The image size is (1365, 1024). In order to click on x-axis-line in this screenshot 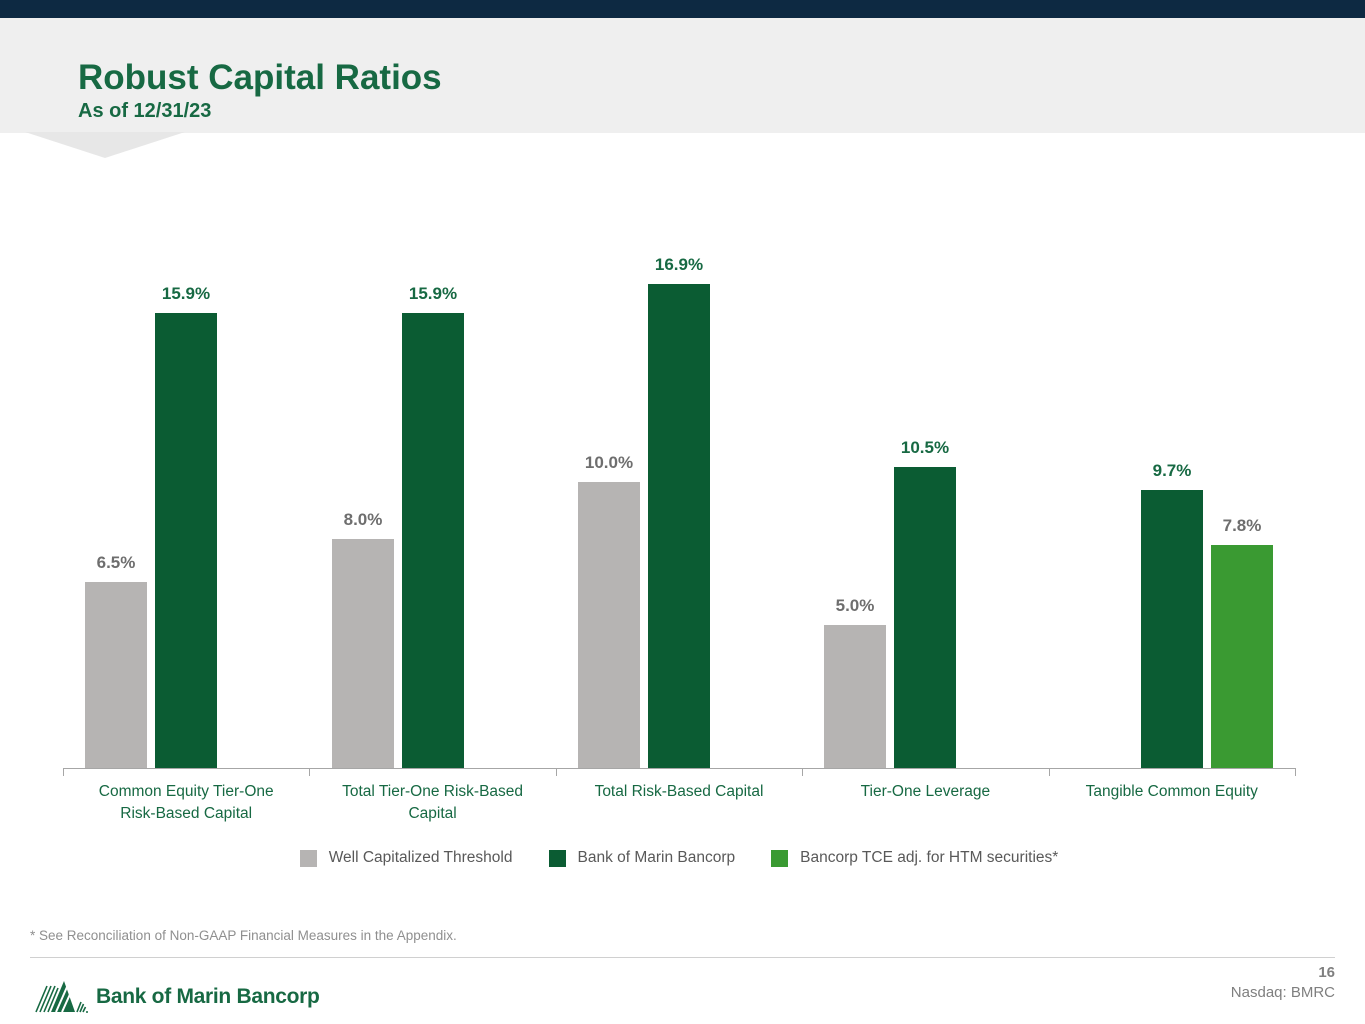, I will do `click(679, 768)`.